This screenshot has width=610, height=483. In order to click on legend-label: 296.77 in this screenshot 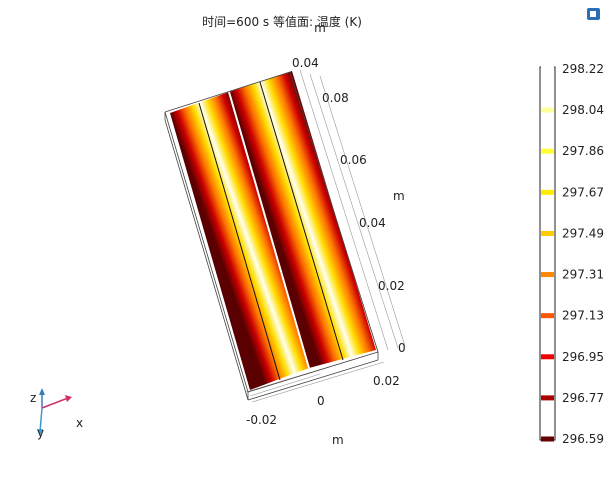, I will do `click(583, 398)`.